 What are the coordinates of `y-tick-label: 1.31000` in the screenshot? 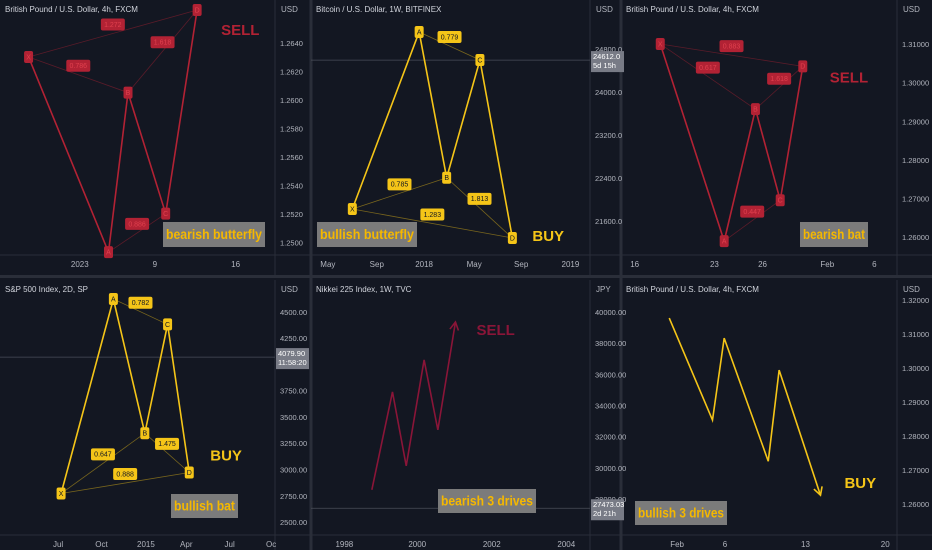 It's located at (915, 334).